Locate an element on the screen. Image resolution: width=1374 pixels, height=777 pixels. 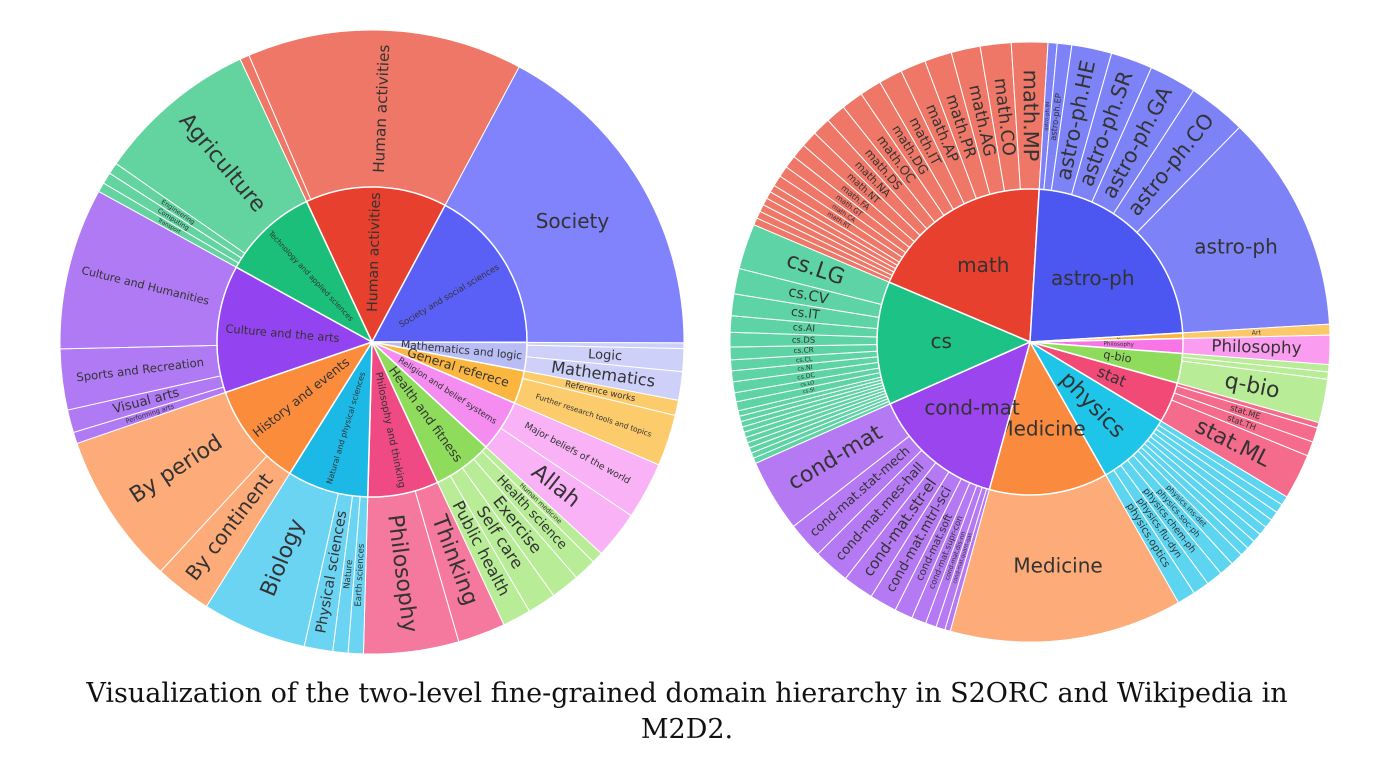
slice-label: cs.NI is located at coordinates (805, 368).